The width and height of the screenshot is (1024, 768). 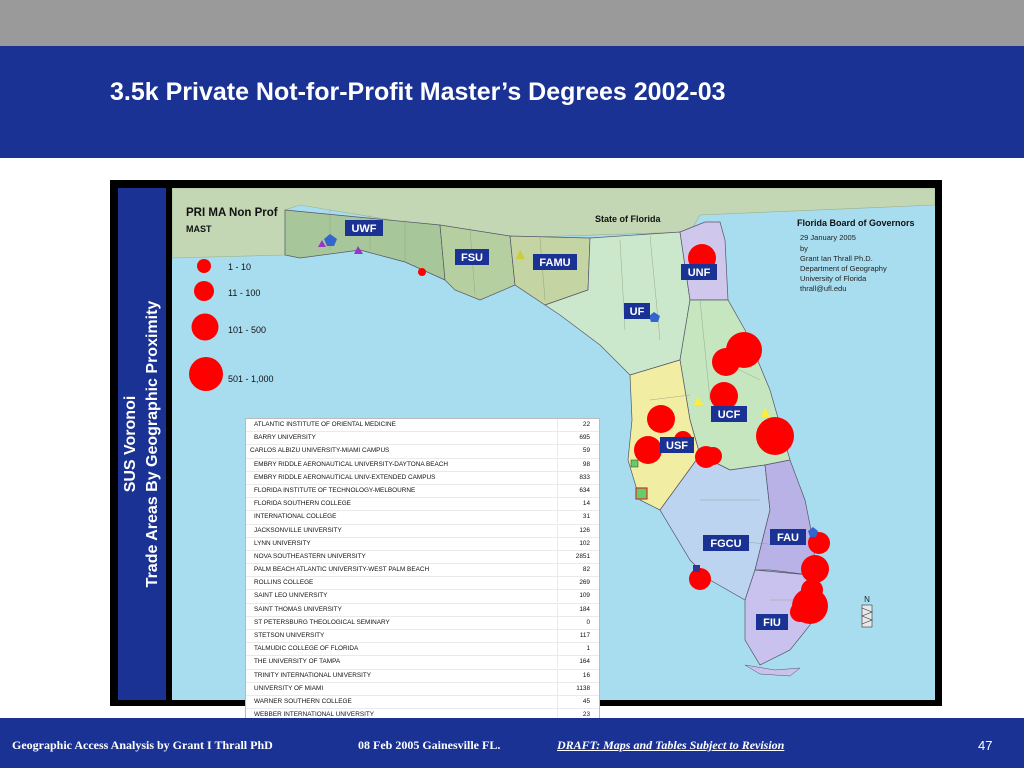 I want to click on institution-count: 184, so click(x=573, y=609).